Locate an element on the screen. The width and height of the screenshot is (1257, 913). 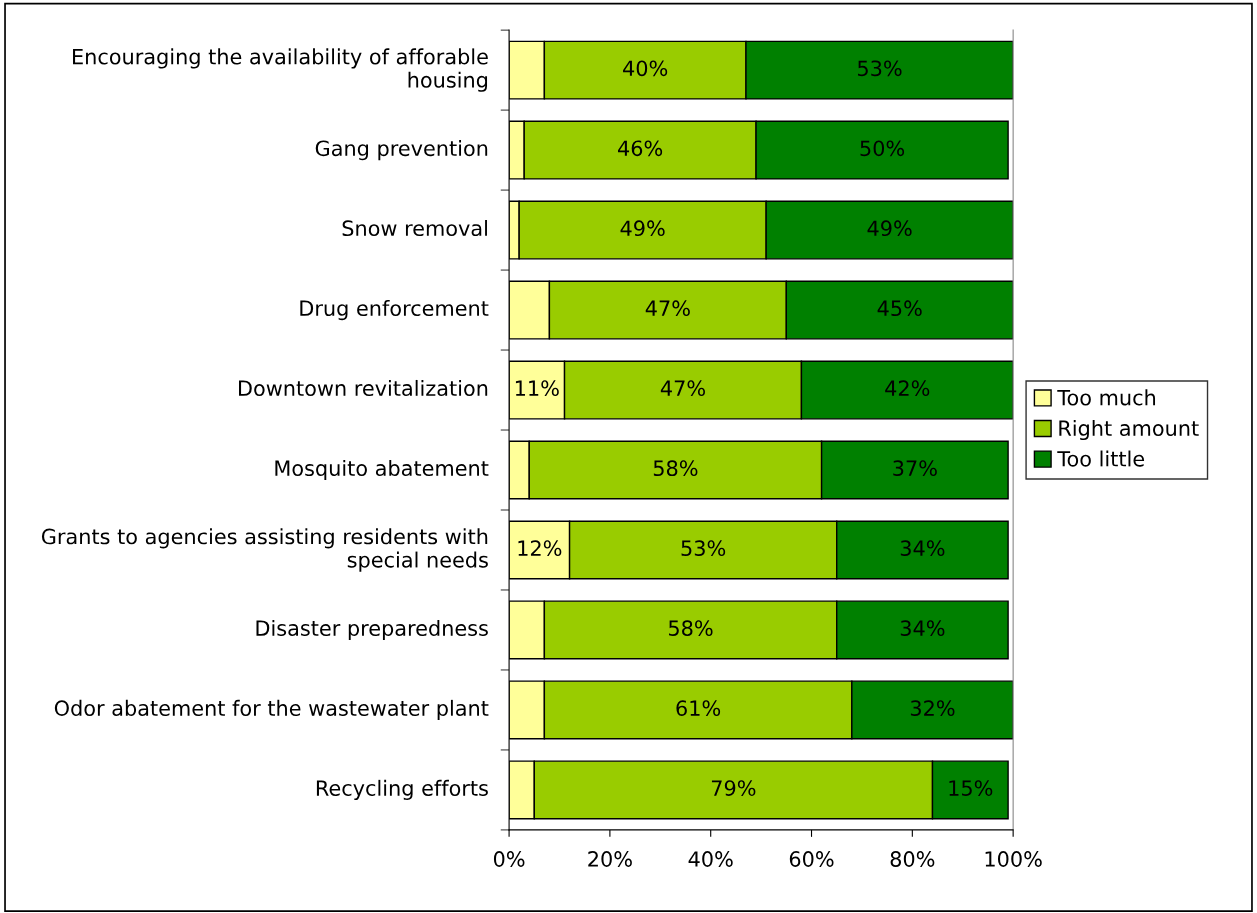
y-tick-label: Disaster preparedness is located at coordinates (372, 630).